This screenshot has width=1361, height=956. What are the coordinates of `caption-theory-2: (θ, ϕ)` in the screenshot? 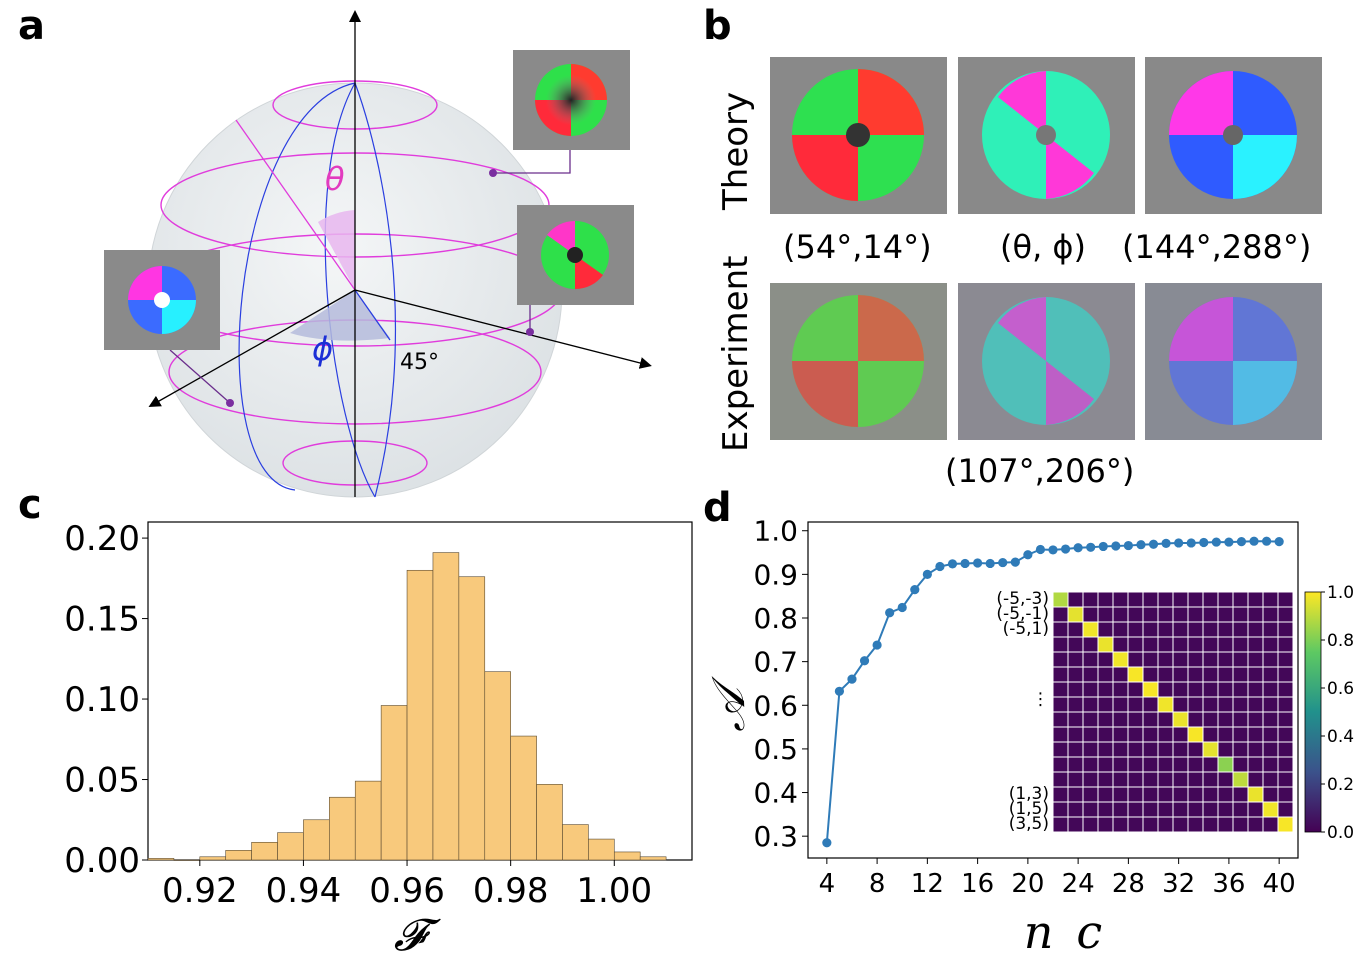 It's located at (1043, 247).